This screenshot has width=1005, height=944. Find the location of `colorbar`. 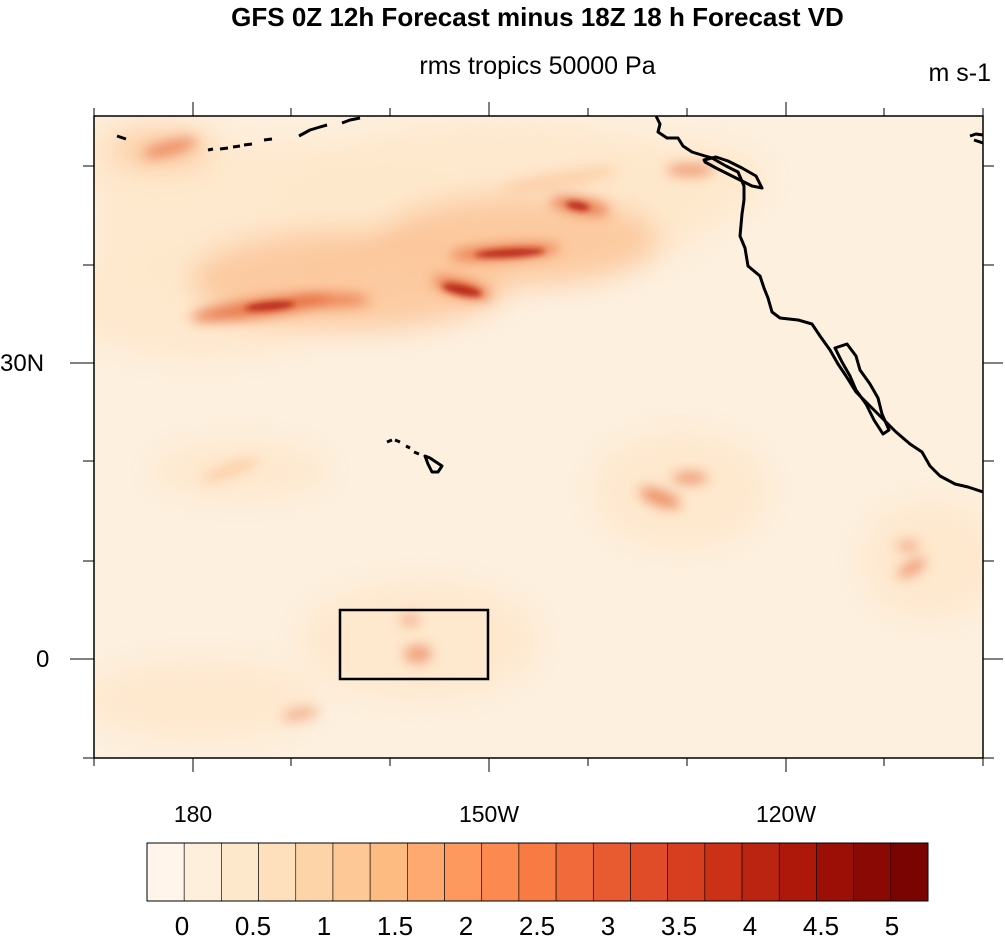

colorbar is located at coordinates (537, 872).